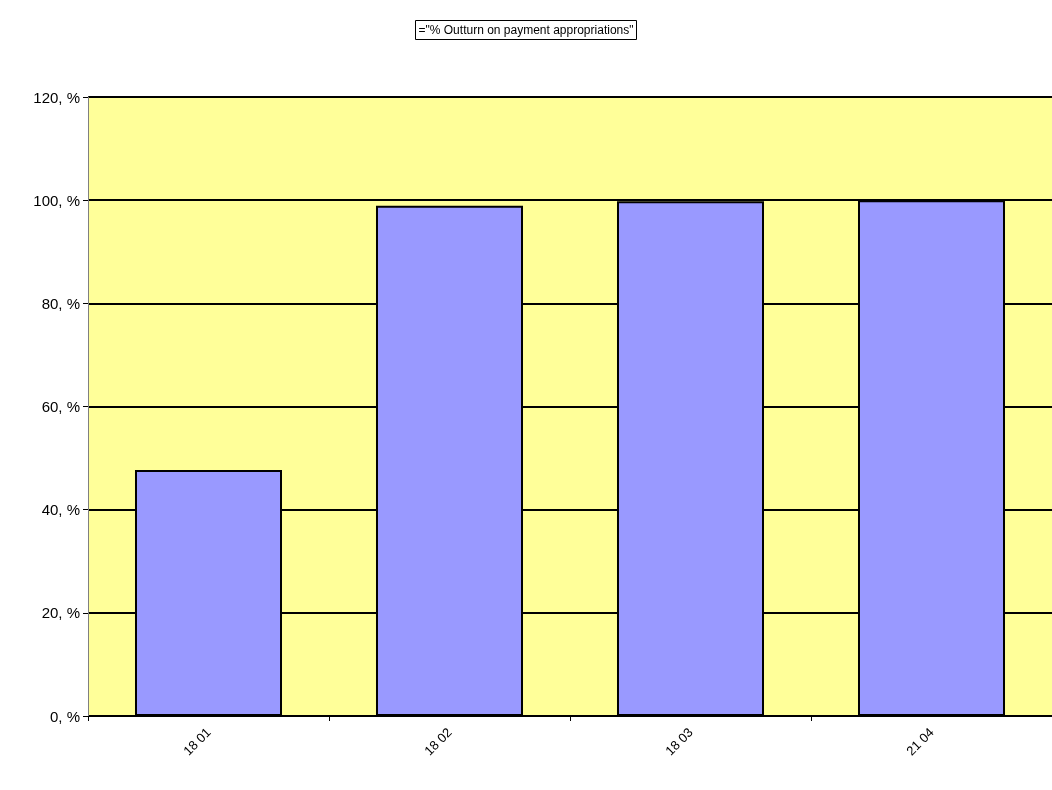 This screenshot has width=1052, height=790. What do you see at coordinates (197, 741) in the screenshot?
I see `x-tick-label: 18 01` at bounding box center [197, 741].